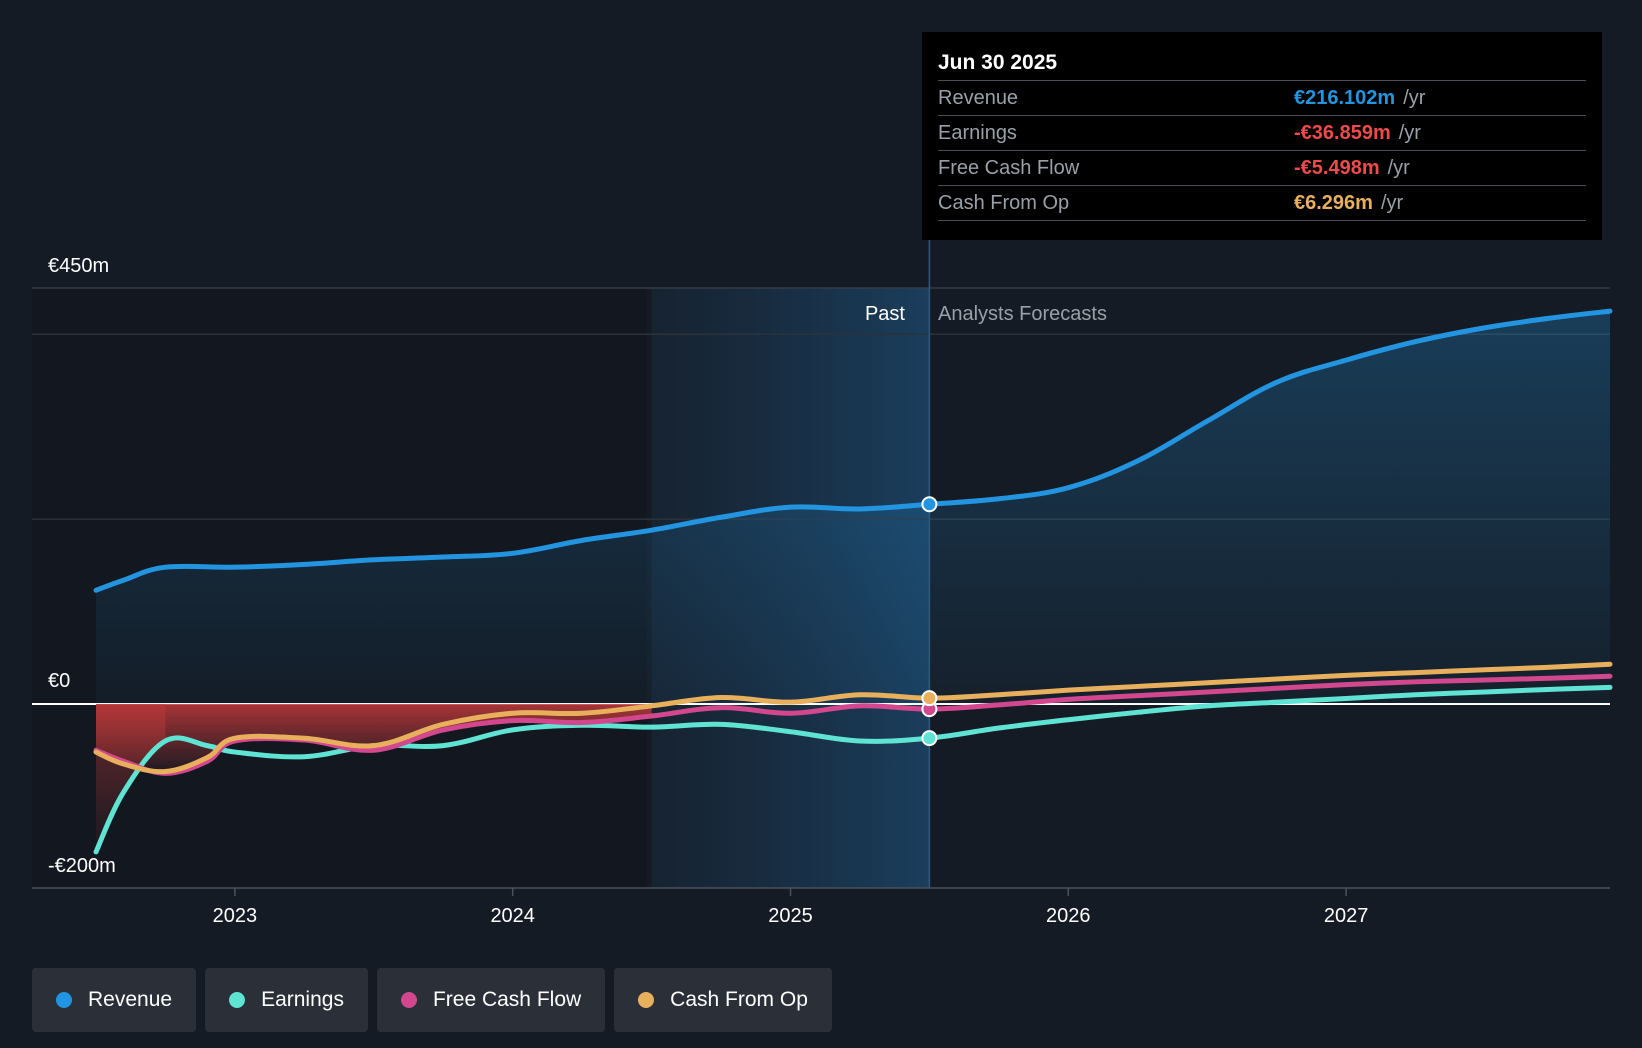  Describe the element at coordinates (1337, 168) in the screenshot. I see `tooltip-value: -€5.498m` at that location.